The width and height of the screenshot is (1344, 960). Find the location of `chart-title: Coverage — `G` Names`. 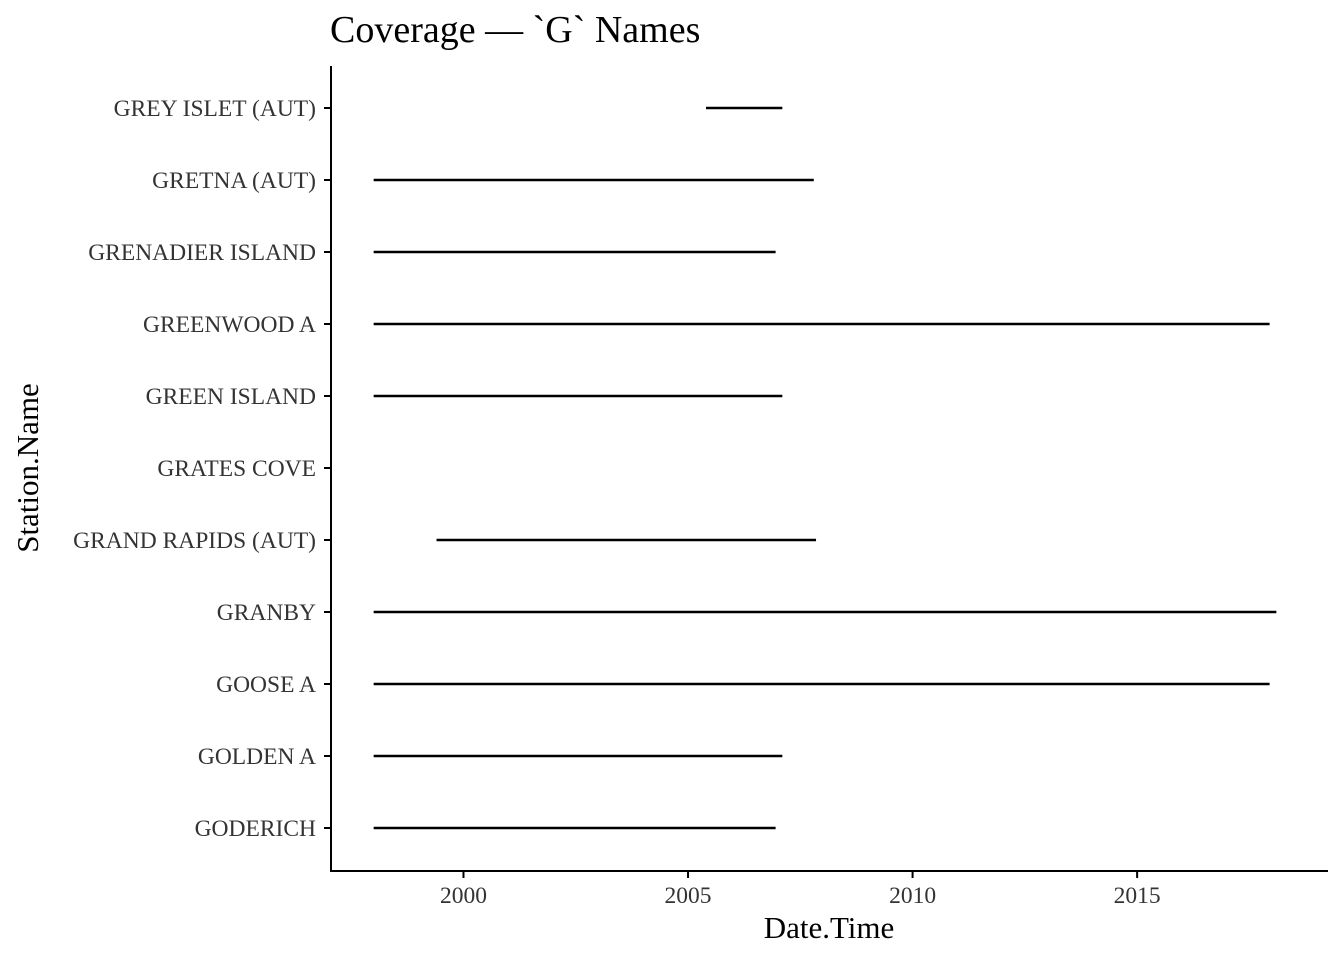

chart-title: Coverage — `G` Names is located at coordinates (515, 30).